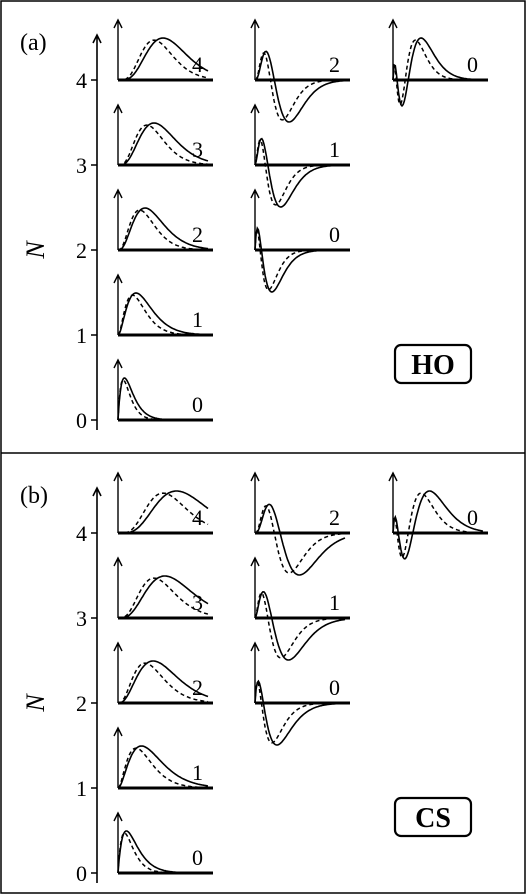 Image resolution: width=526 pixels, height=894 pixels. What do you see at coordinates (33, 43) in the screenshot?
I see `panel-label: (a)` at bounding box center [33, 43].